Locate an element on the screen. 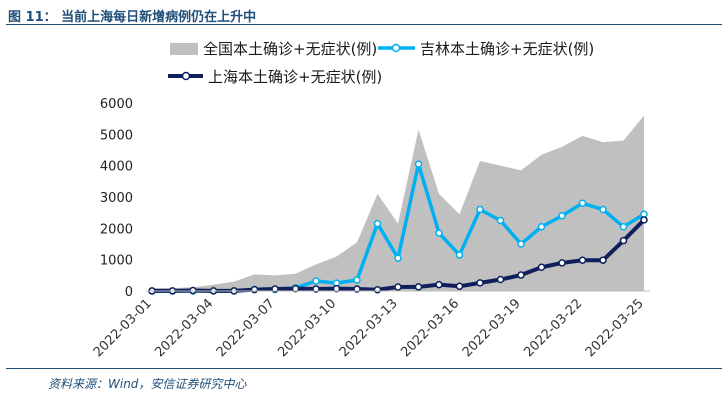 Image resolution: width=728 pixels, height=400 pixels. x-tick-label: 2022-03-10 is located at coordinates (307, 328).